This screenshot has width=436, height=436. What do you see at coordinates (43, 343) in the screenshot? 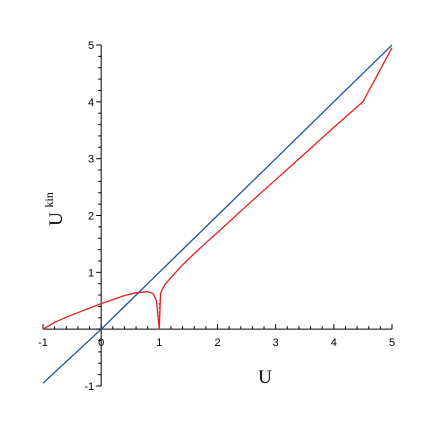
I see `x-tick-label: -1` at bounding box center [43, 343].